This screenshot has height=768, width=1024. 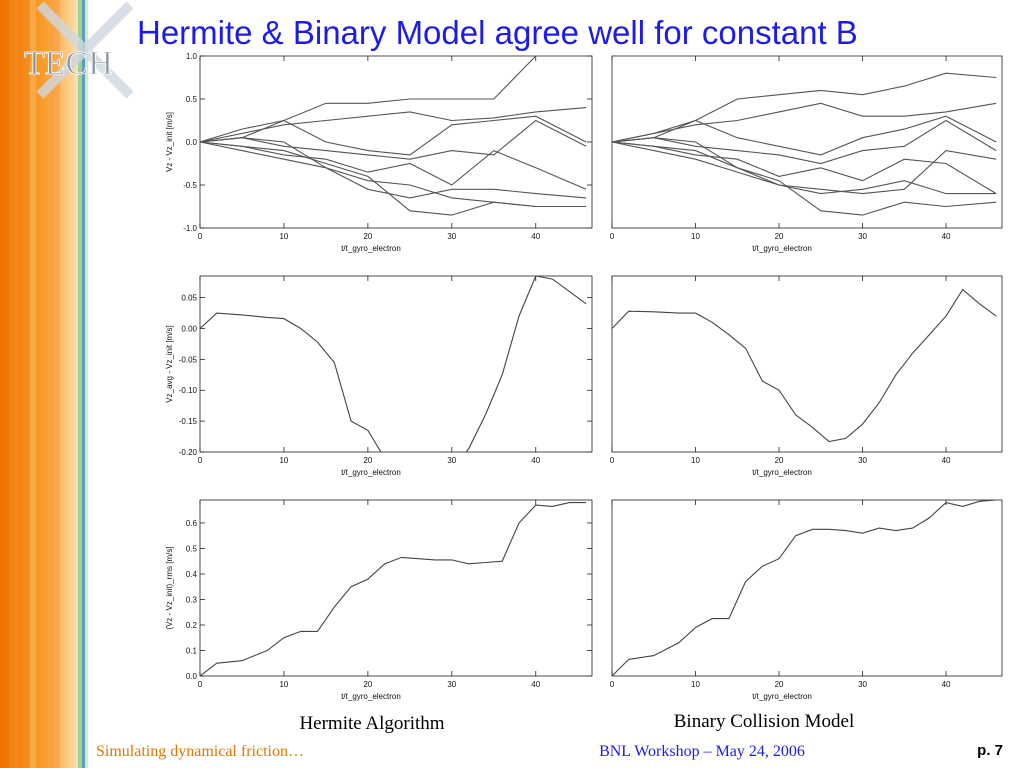 I want to click on logo-text: TECH, so click(x=68, y=63).